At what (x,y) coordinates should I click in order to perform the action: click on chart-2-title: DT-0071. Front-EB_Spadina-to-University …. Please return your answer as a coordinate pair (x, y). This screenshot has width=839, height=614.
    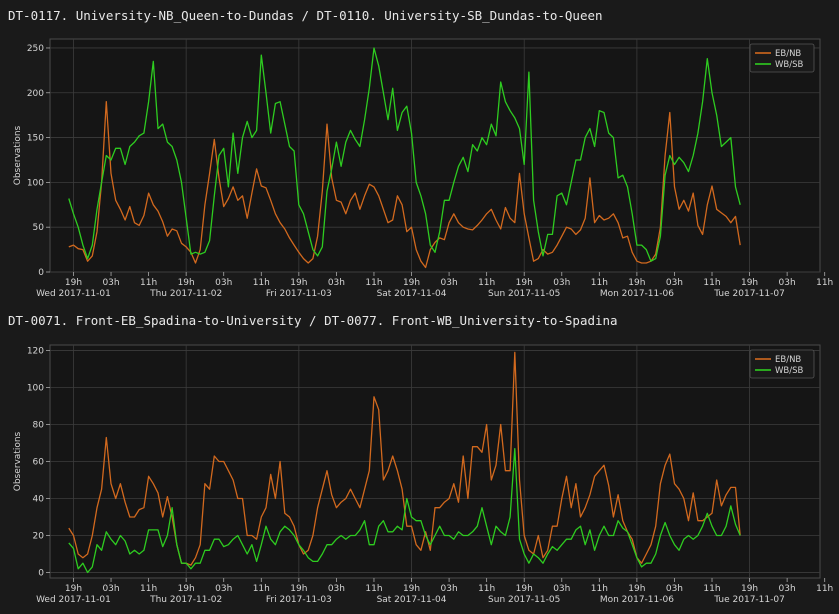
    Looking at the image, I should click on (313, 320).